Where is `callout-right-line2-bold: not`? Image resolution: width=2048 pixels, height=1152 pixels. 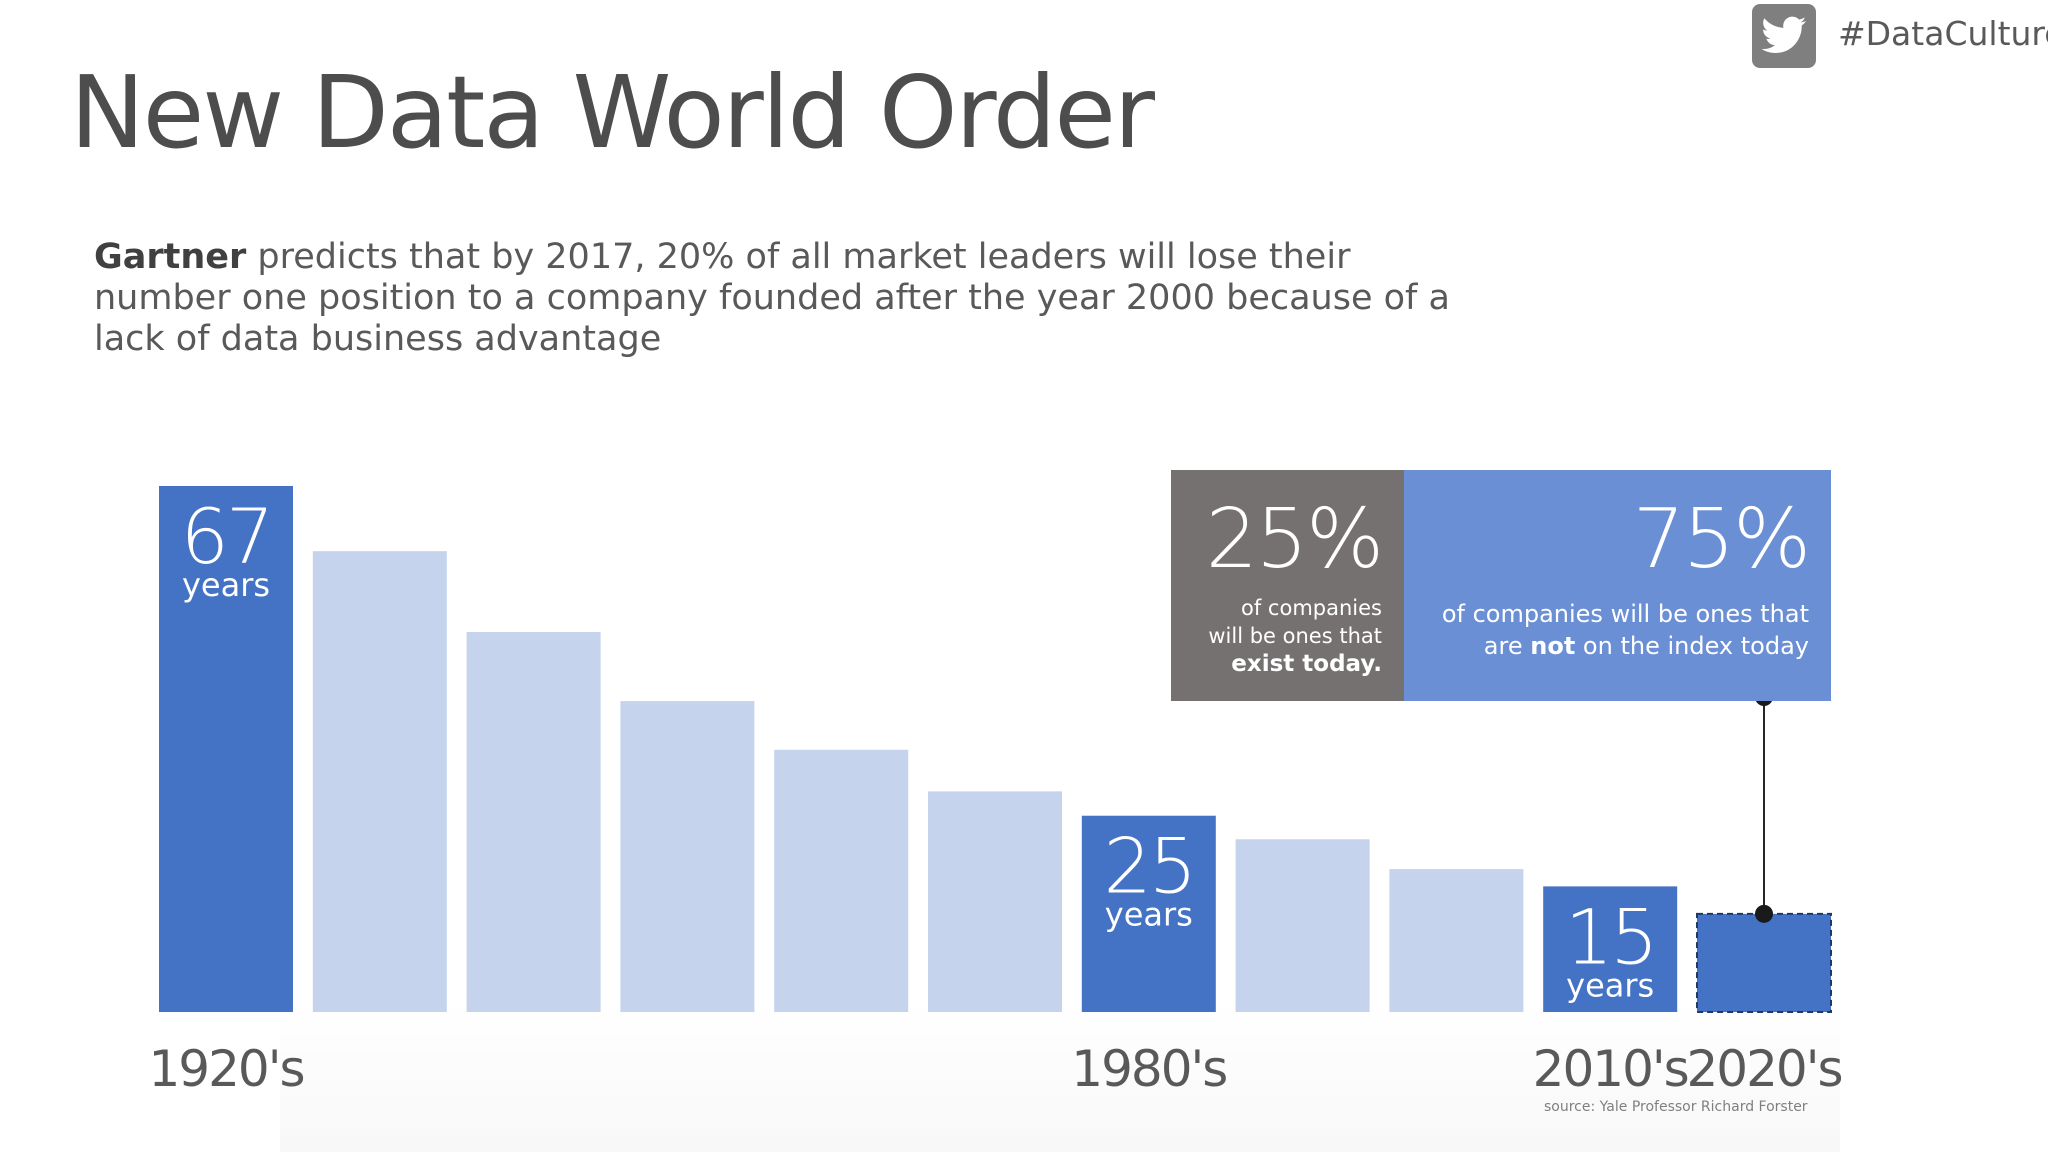 callout-right-line2-bold: not is located at coordinates (1553, 646).